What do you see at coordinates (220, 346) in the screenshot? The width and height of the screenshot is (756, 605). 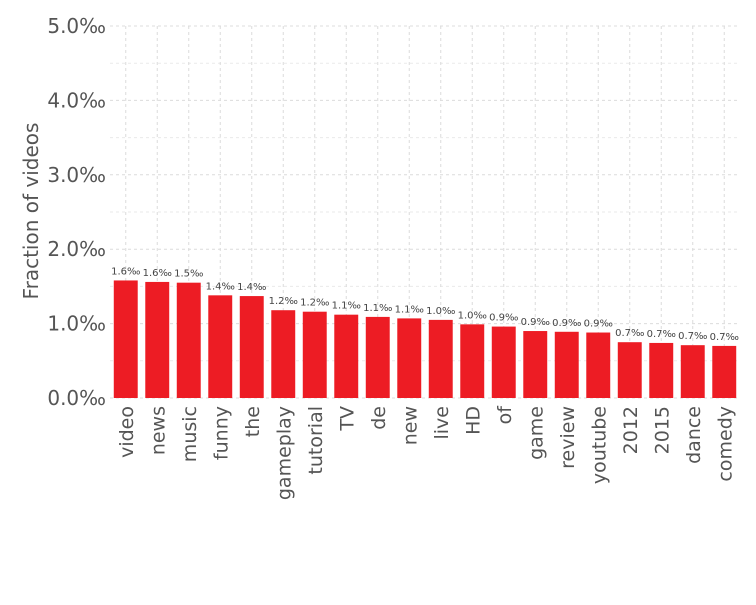 I see `bar-funny` at bounding box center [220, 346].